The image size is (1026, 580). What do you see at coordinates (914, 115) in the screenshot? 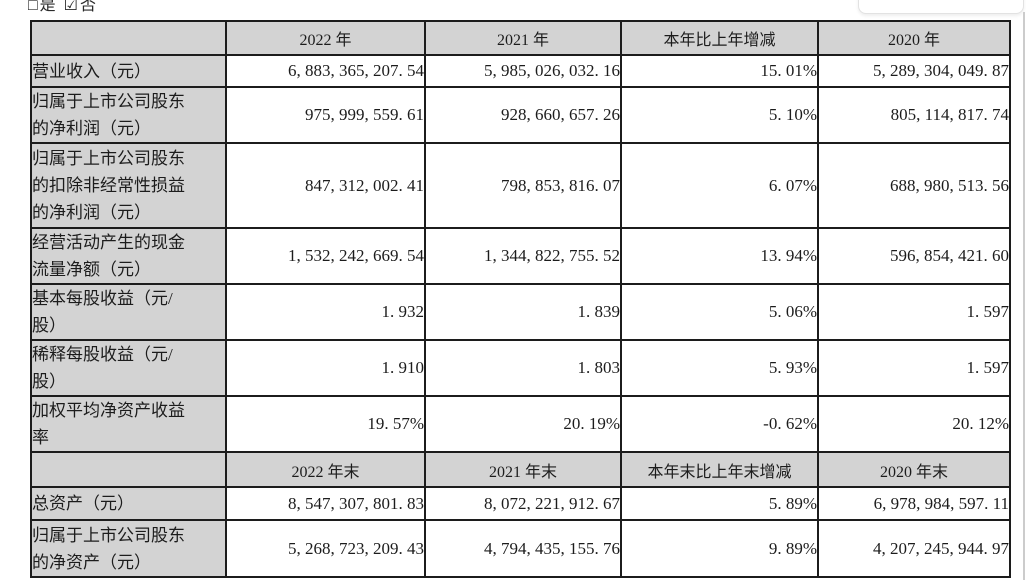
I see `cell-value: 805, 114, 817. 74` at bounding box center [914, 115].